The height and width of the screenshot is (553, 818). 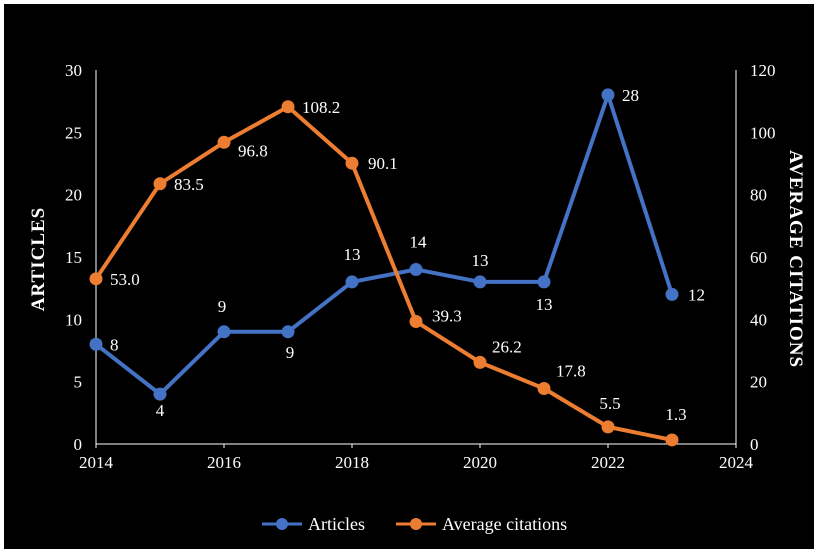 What do you see at coordinates (73, 319) in the screenshot?
I see `y-left-tick-label: 10` at bounding box center [73, 319].